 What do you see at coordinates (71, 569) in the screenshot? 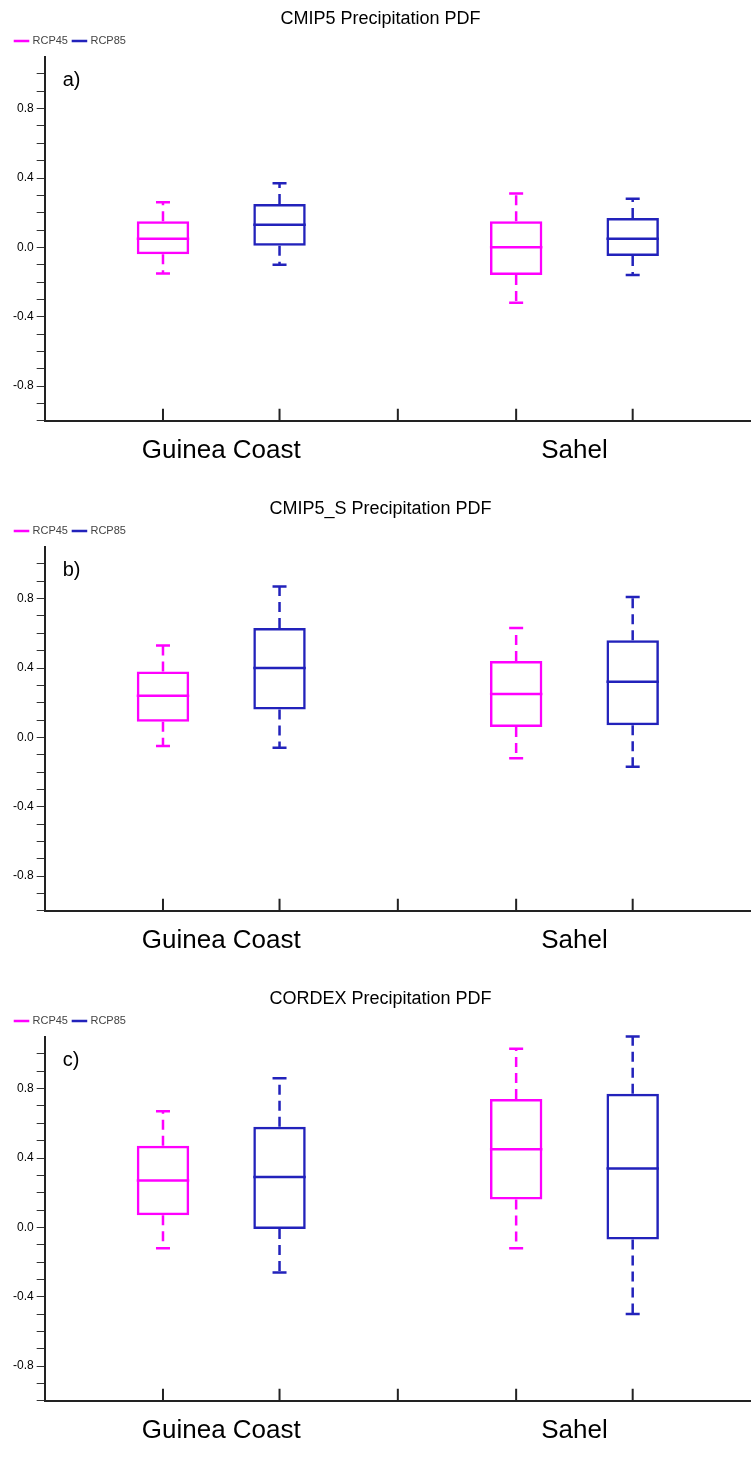
I see `annotation: b)` at bounding box center [71, 569].